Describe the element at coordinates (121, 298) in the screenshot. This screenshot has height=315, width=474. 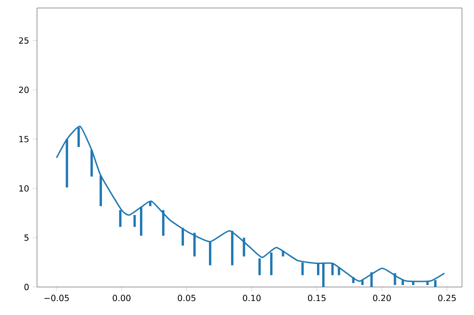
I see `x-tick-label: 0.00` at that location.